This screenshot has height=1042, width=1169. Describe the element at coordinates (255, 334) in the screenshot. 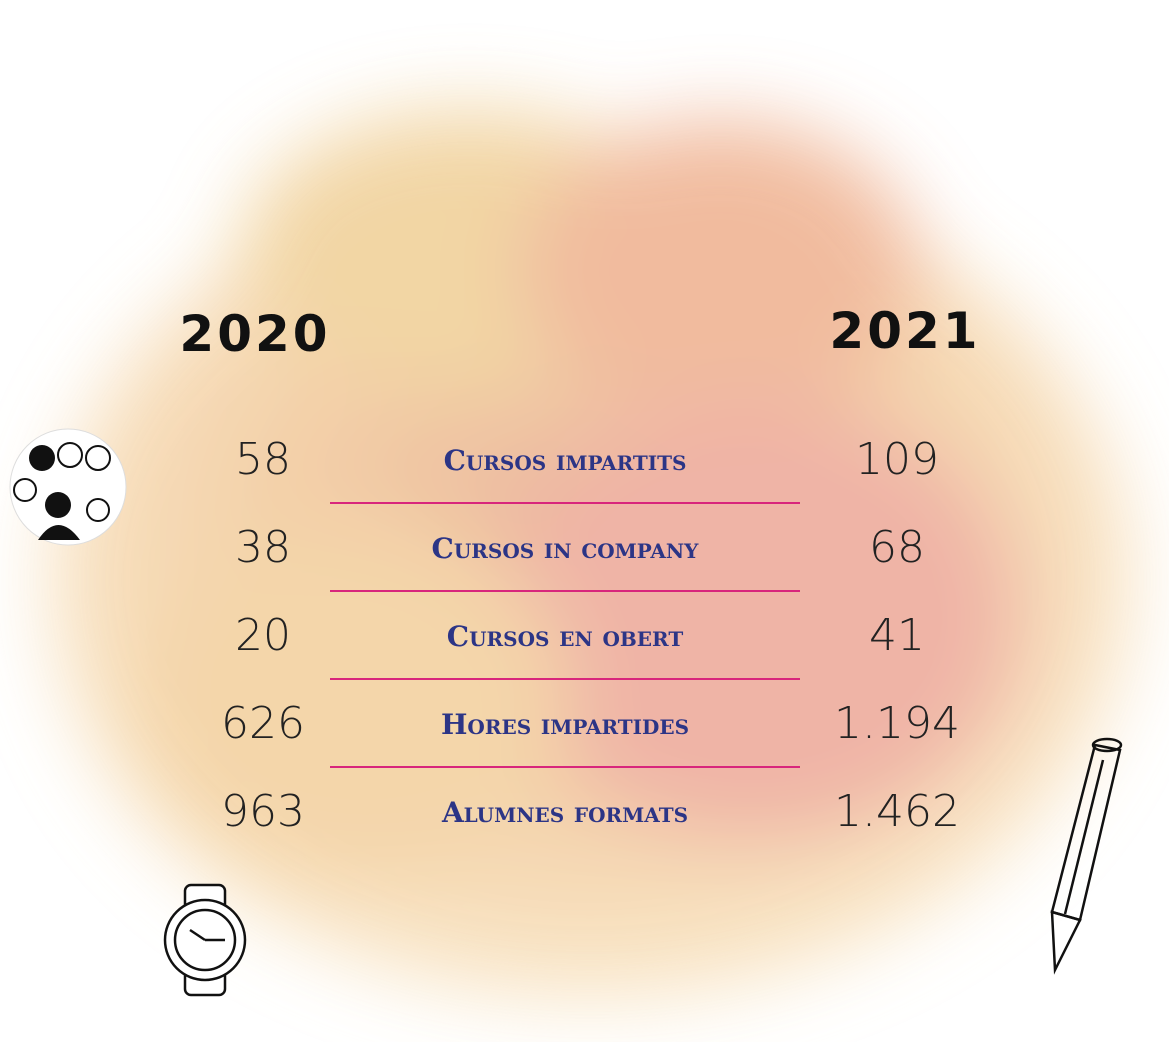

I see `year-heading: 2020` at that location.